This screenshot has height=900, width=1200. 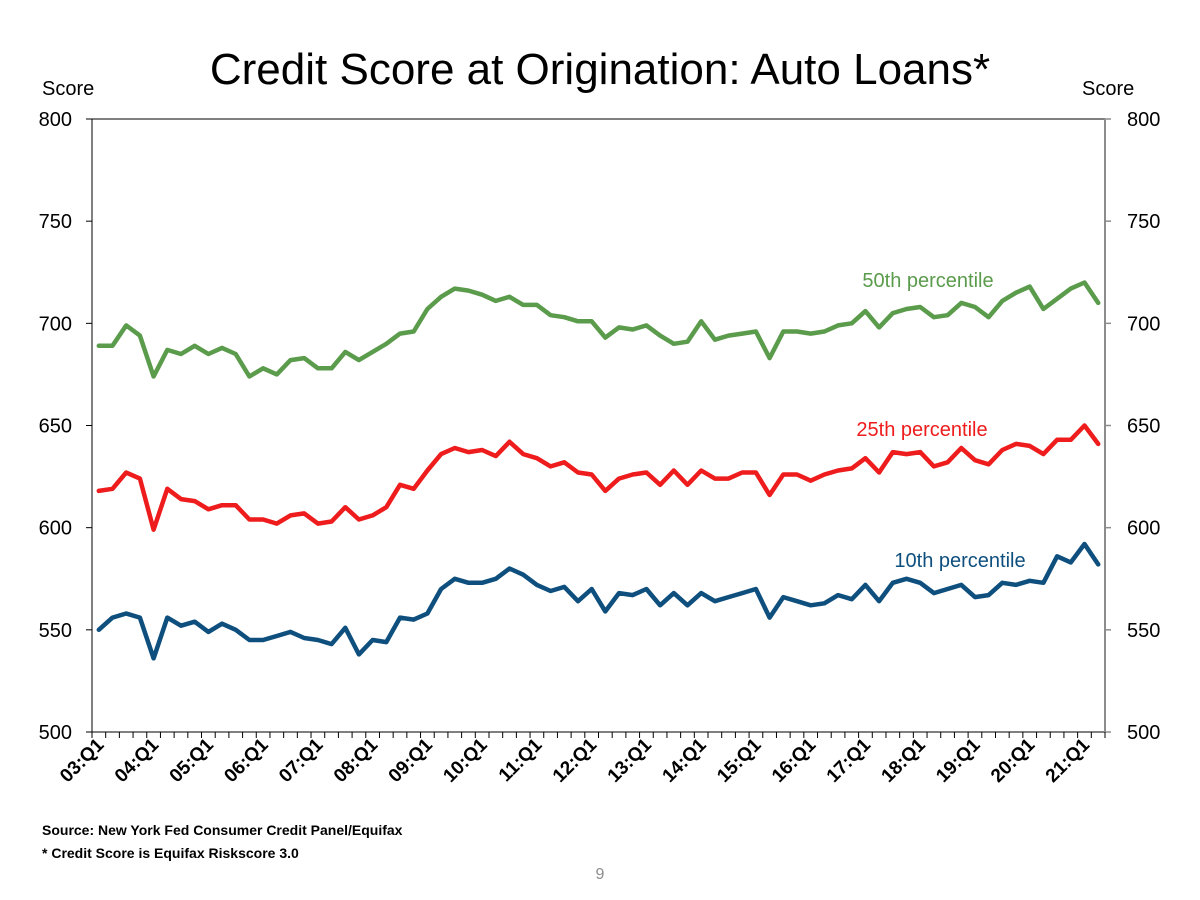 What do you see at coordinates (600, 69) in the screenshot?
I see `chart-title: Credit Score at Origination: Auto Loans*` at bounding box center [600, 69].